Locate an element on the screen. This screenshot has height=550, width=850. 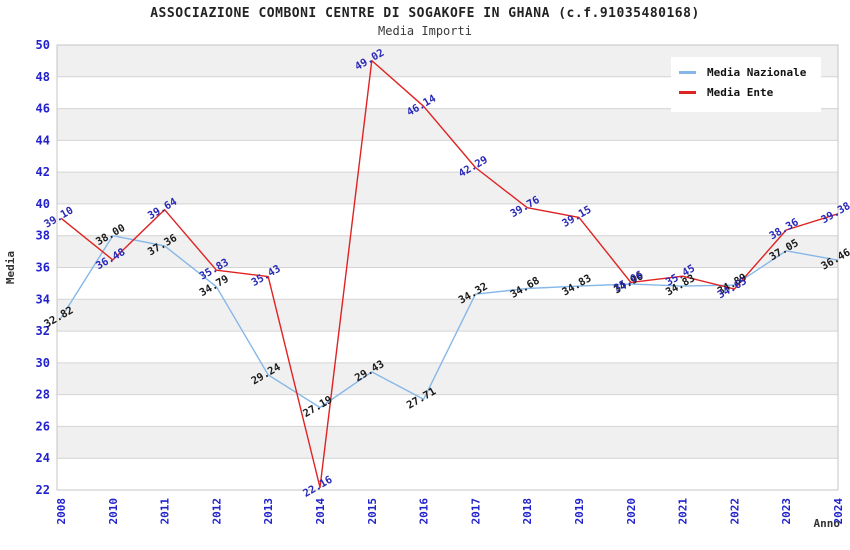
x-tick-label: 2015 is located at coordinates (372, 511).